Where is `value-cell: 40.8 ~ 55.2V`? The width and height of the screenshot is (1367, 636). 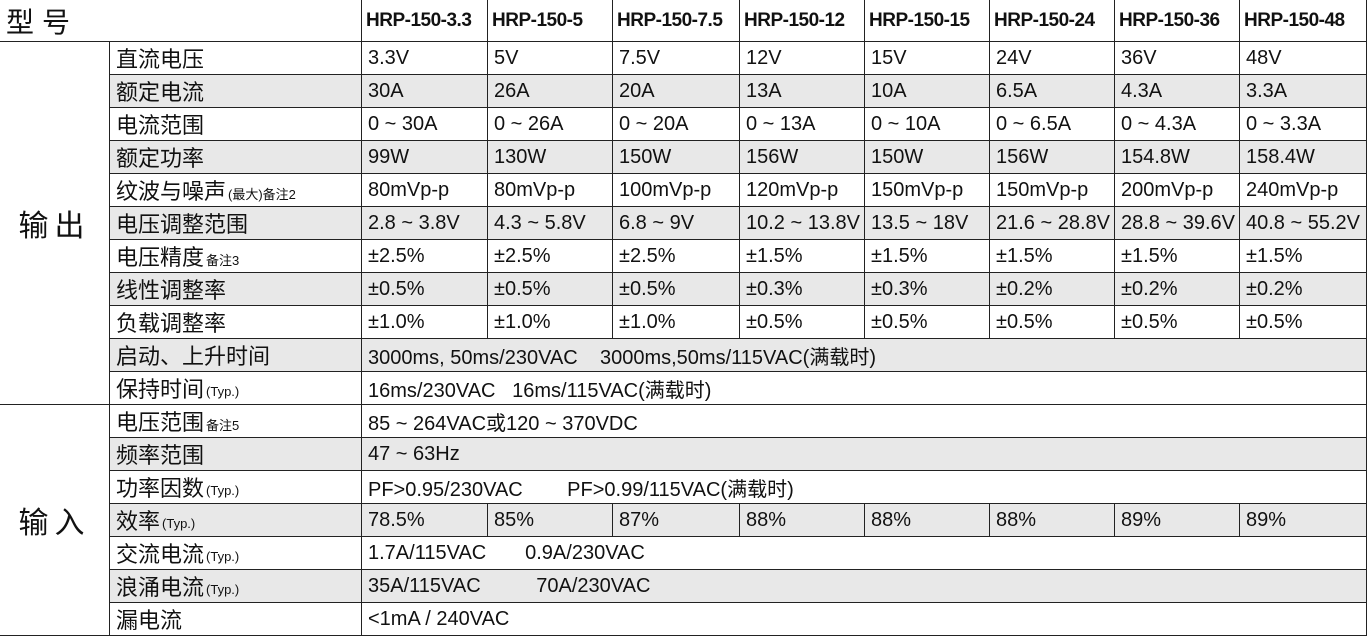
value-cell: 40.8 ~ 55.2V is located at coordinates (1303, 223).